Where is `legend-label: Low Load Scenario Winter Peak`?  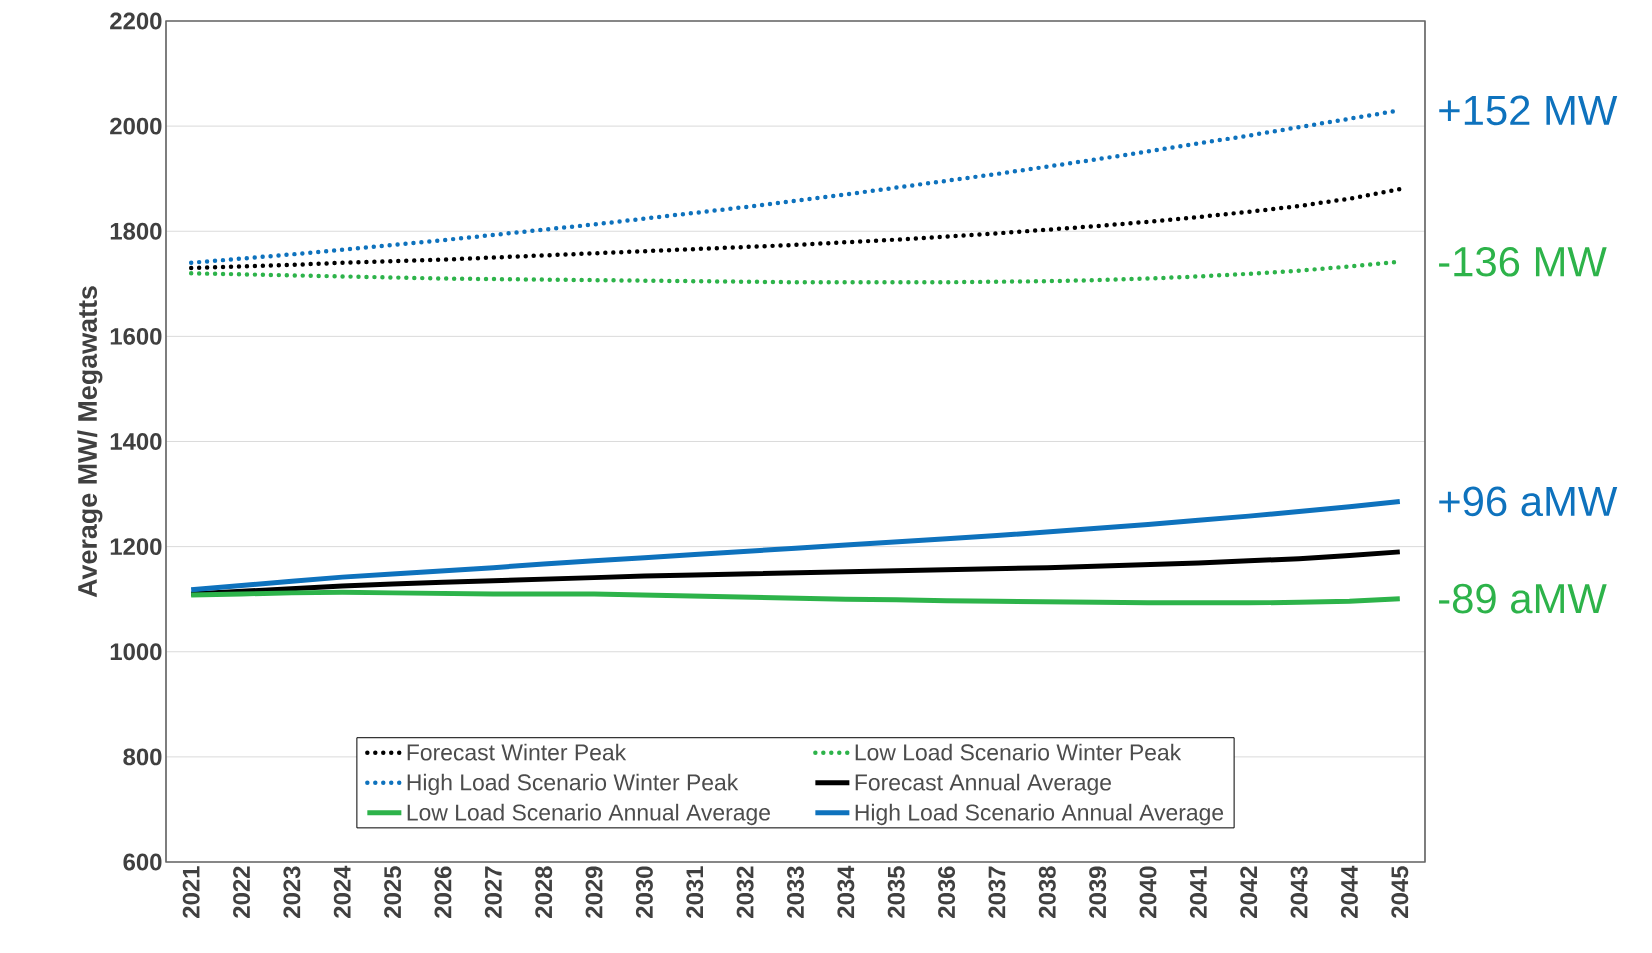
legend-label: Low Load Scenario Winter Peak is located at coordinates (1018, 752).